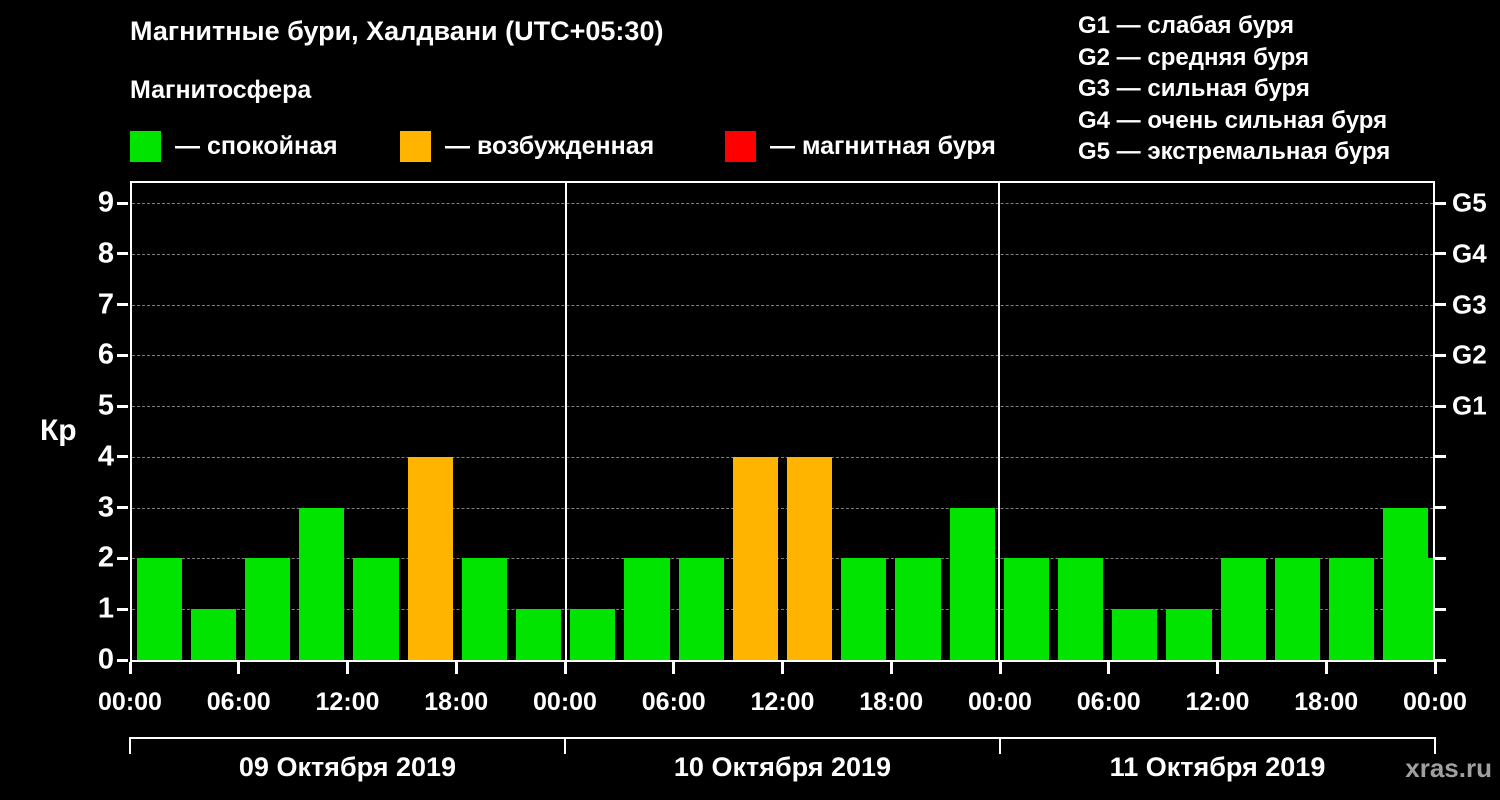 The image size is (1500, 800). I want to click on legend-item-excited: — возбужденная, so click(527, 146).